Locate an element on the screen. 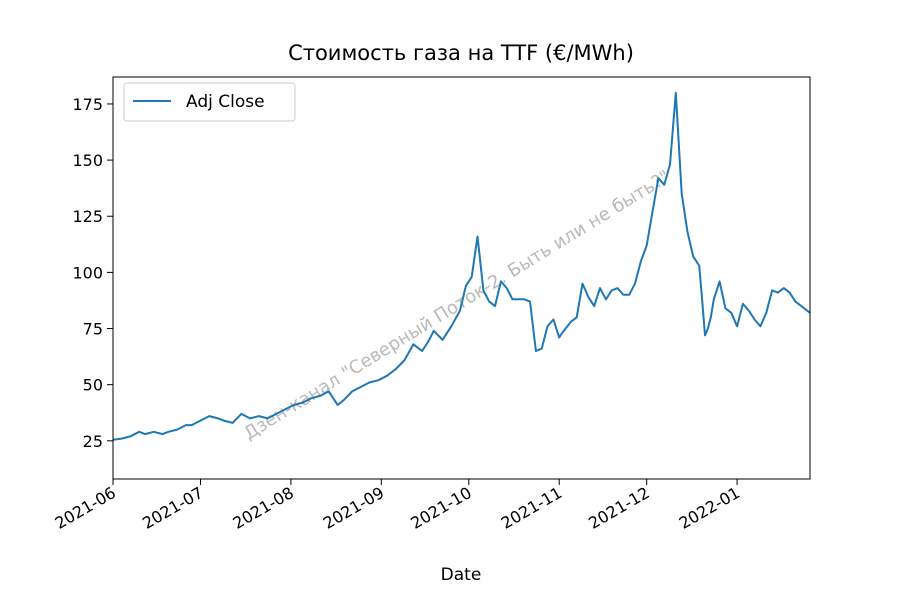 Image resolution: width=900 pixels, height=604 pixels. x-tick-label: 2021-07 is located at coordinates (172, 508).